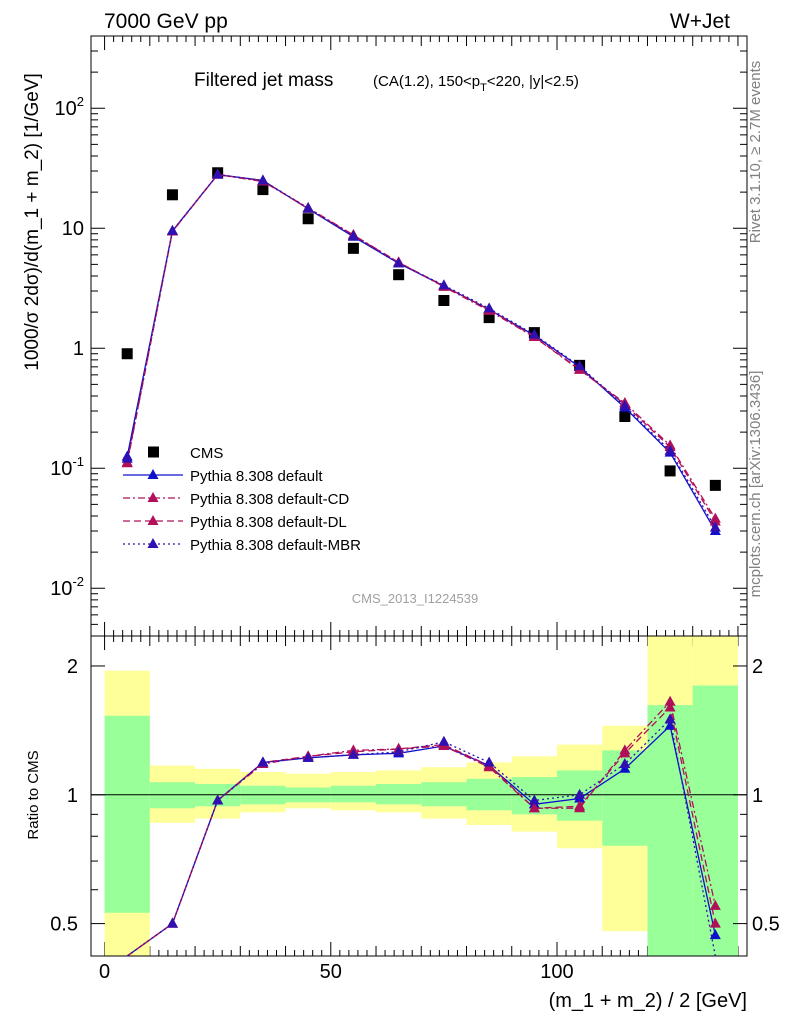 The width and height of the screenshot is (786, 1024). Describe the element at coordinates (104, 972) in the screenshot. I see `x-tick-label: 0` at that location.